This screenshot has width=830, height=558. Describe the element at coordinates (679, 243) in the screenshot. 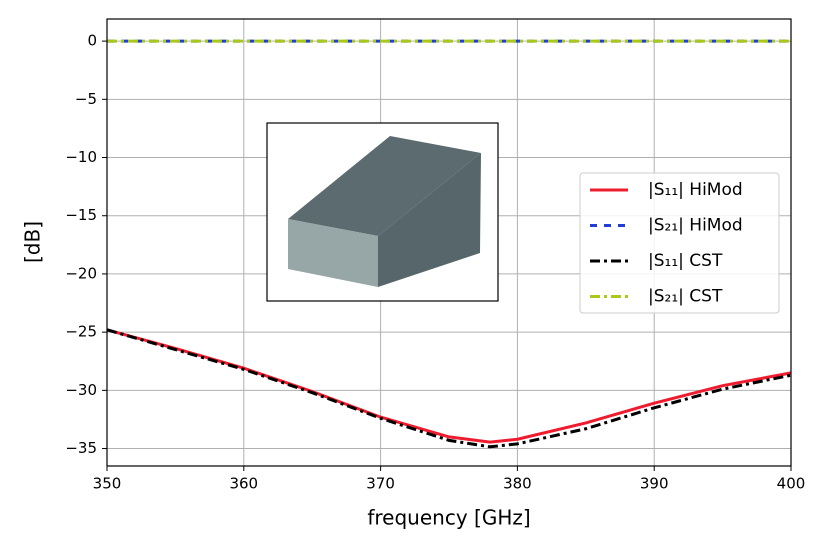

I see `legend: |S₁₁| HiMod |S₂₁| HiMod |S₁₁| CST |S₂₁| CST` at that location.